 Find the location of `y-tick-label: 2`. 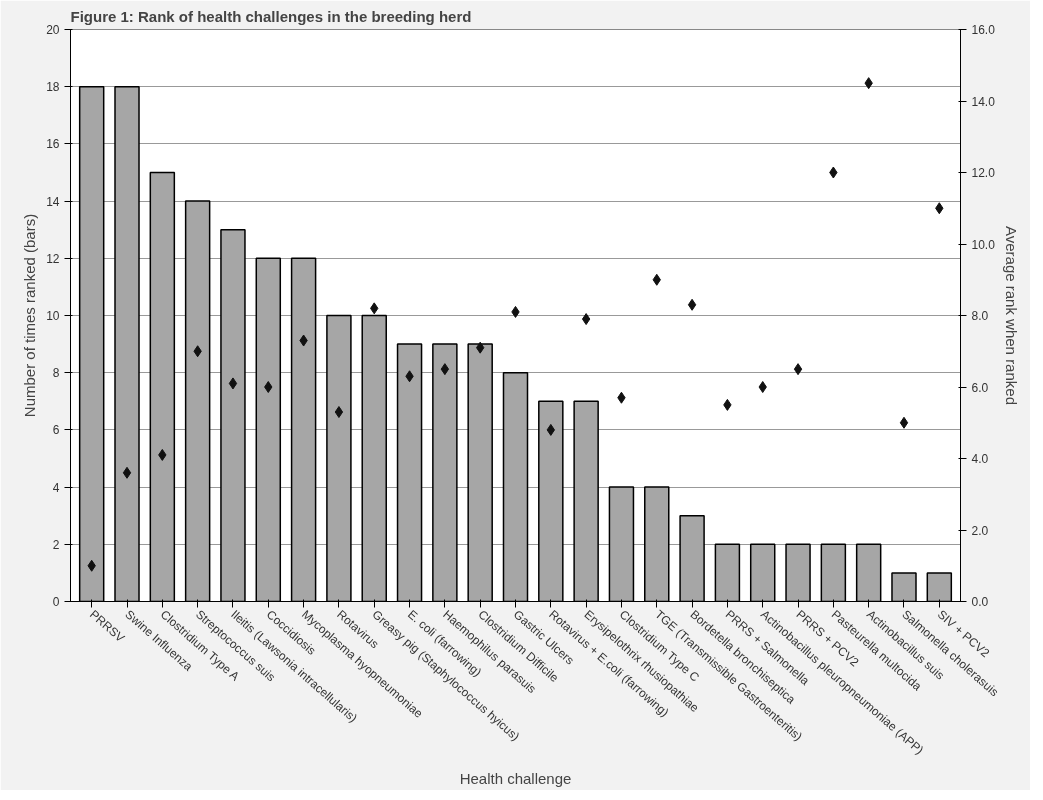

y-tick-label: 2 is located at coordinates (56, 544).